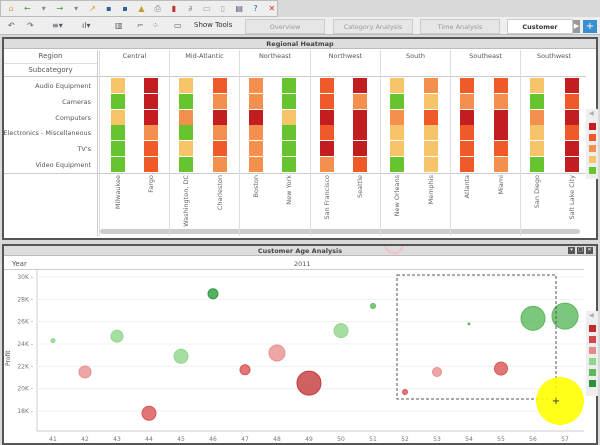 The width and height of the screenshot is (600, 445). I want to click on redo-icon: ↷, so click(30, 25).